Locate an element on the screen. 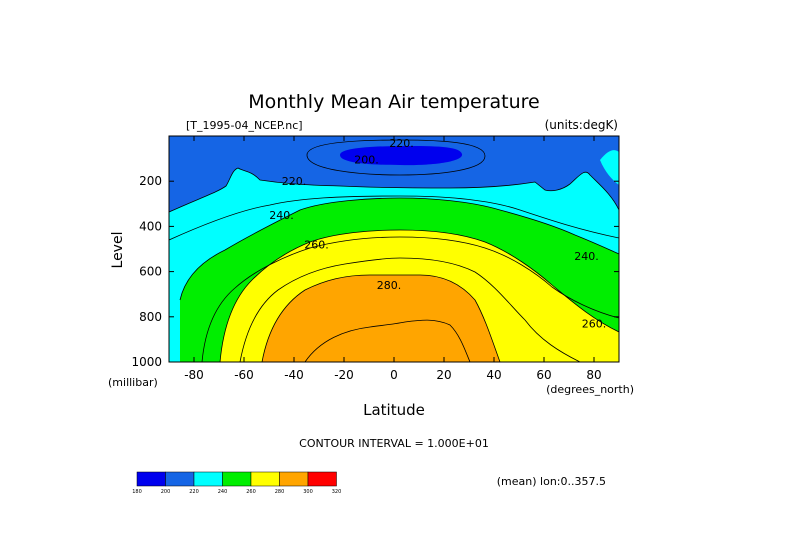  colorbar: 180 200 220 240 260 280 300 320 is located at coordinates (237, 483).